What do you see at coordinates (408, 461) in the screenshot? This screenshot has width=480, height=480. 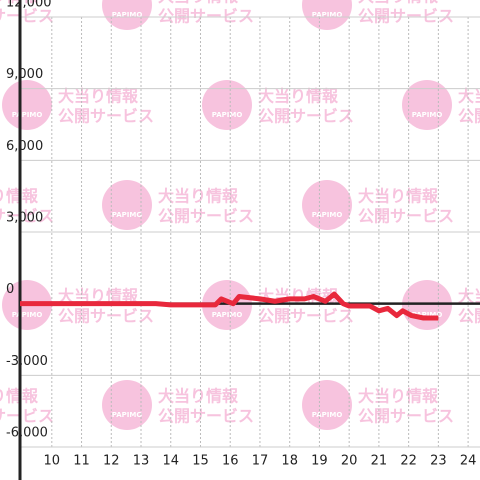 I see `x-tick-label: 22` at bounding box center [408, 461].